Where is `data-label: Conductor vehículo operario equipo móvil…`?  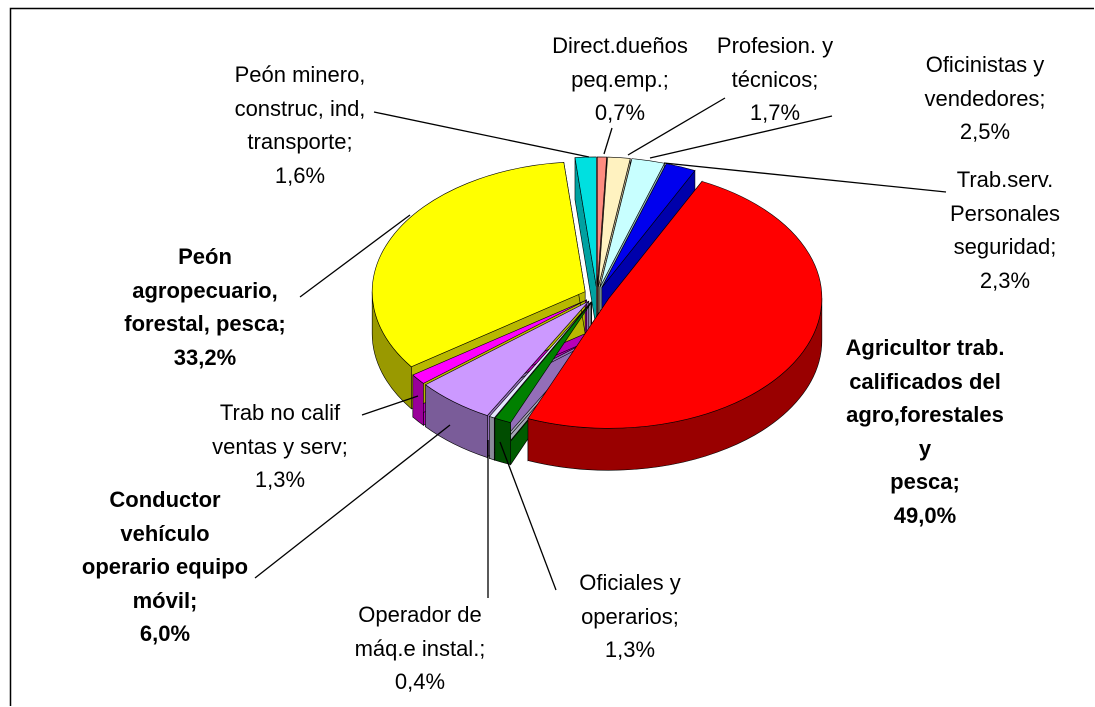 data-label: Conductor vehículo operario equipo móvil… is located at coordinates (165, 567).